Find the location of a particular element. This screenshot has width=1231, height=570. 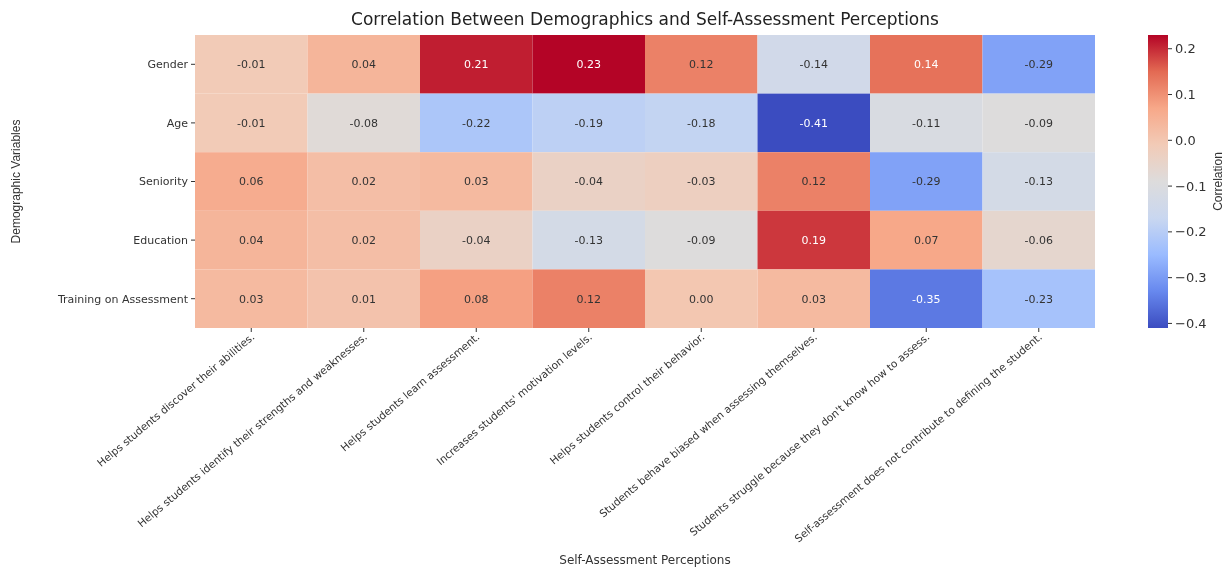

data-label: -0.08 is located at coordinates (363, 123).